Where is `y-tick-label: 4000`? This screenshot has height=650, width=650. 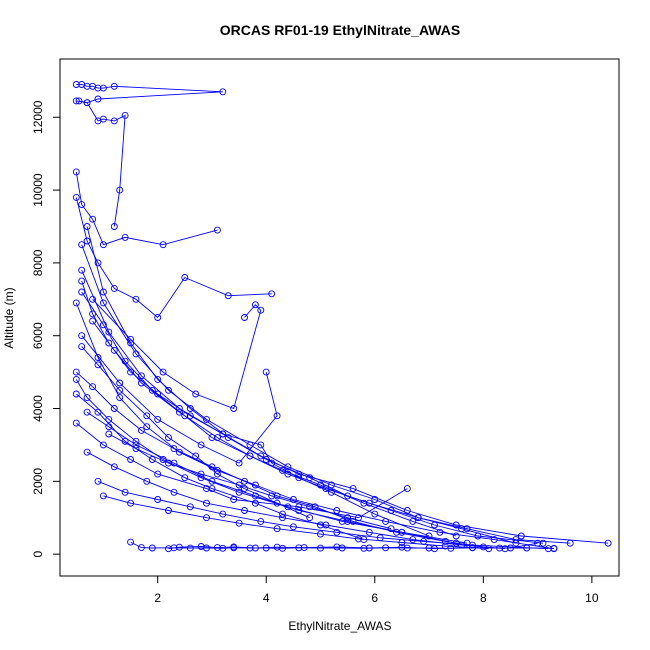
y-tick-label: 4000 is located at coordinates (38, 408).